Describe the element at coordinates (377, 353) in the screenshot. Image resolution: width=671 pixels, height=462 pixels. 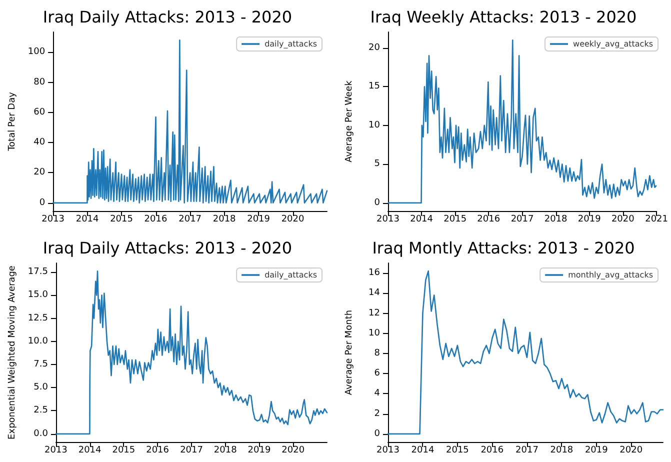
I see `y-tick-label: 8` at that location.